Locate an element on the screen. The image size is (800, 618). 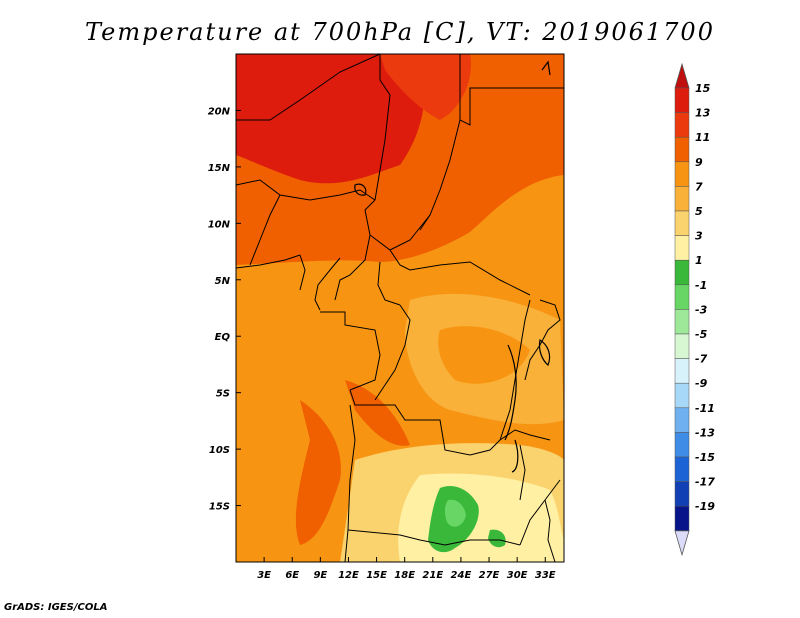
lon-tick-label: 18E is located at coordinates (404, 575).